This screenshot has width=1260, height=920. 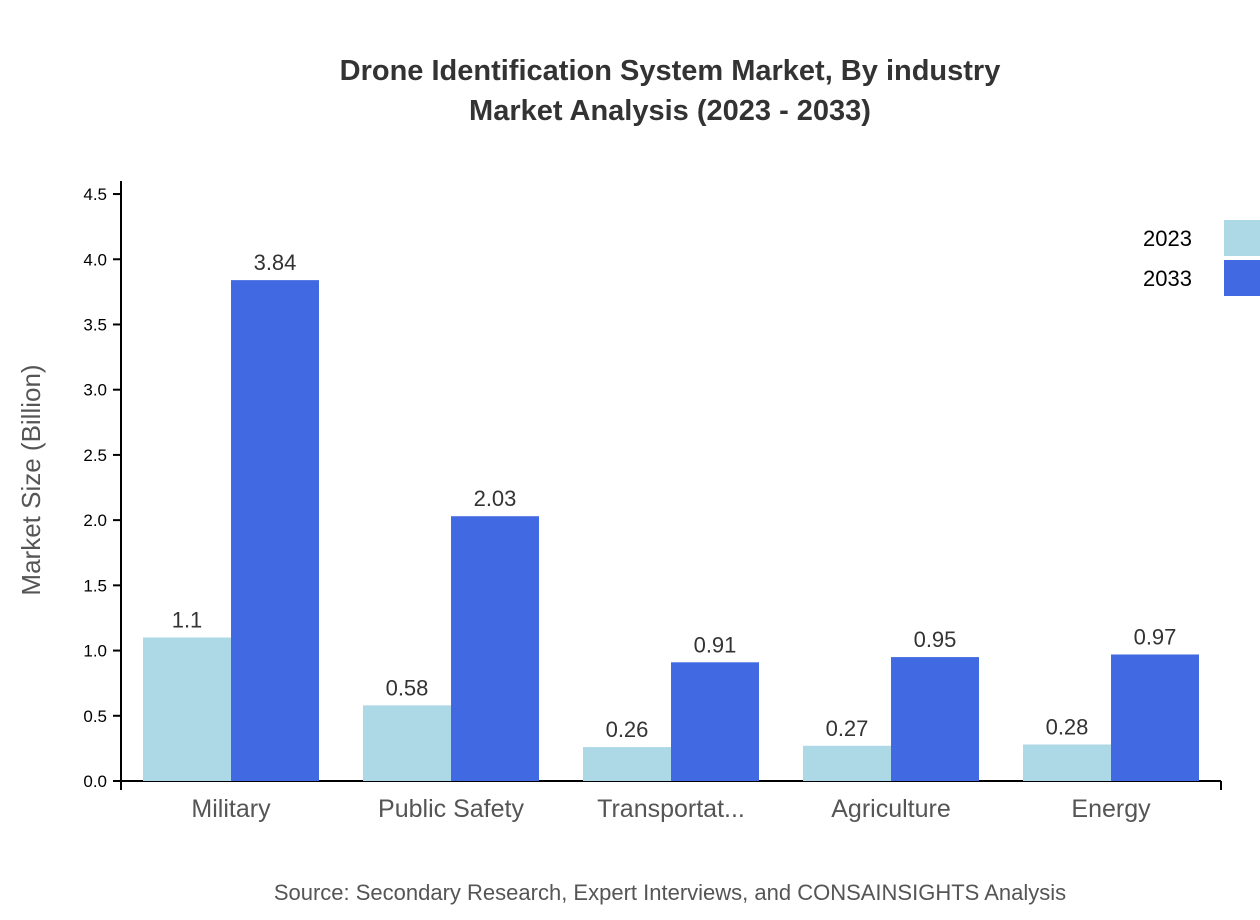 What do you see at coordinates (891, 809) in the screenshot?
I see `x-tick-label: Agriculture` at bounding box center [891, 809].